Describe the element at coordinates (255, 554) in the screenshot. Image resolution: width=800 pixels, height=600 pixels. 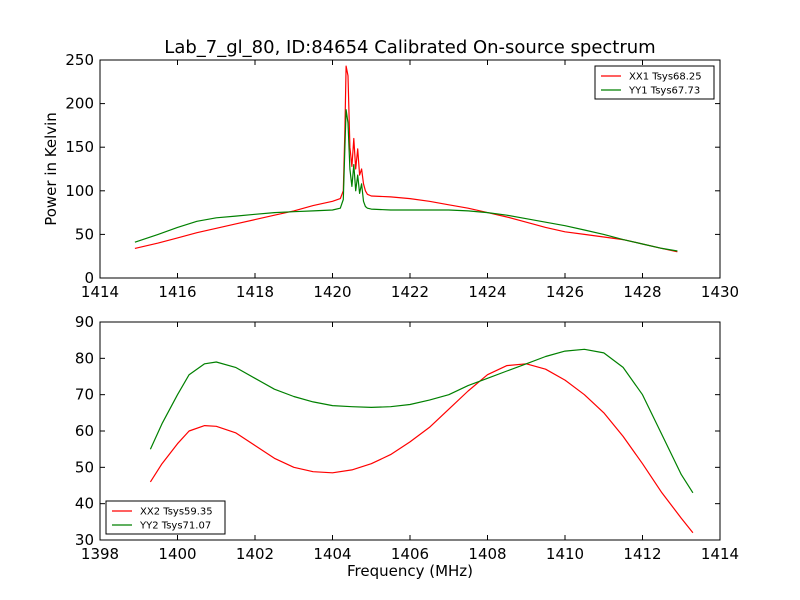
I see `x-tick-label: 1402` at that location.